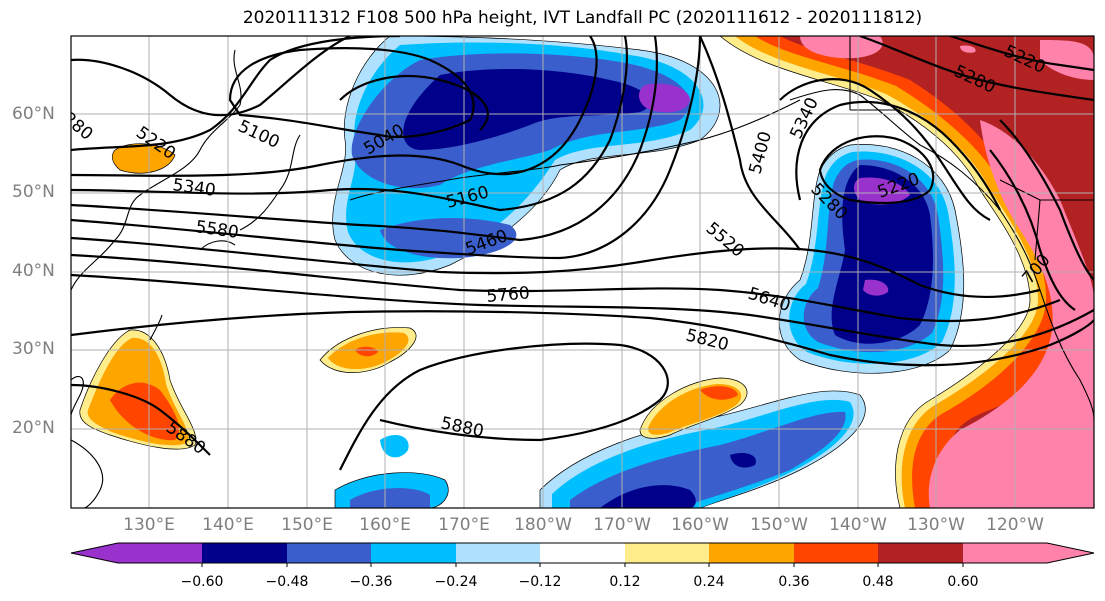  Describe the element at coordinates (94, 553) in the screenshot. I see `colorbar-extend-low` at that location.